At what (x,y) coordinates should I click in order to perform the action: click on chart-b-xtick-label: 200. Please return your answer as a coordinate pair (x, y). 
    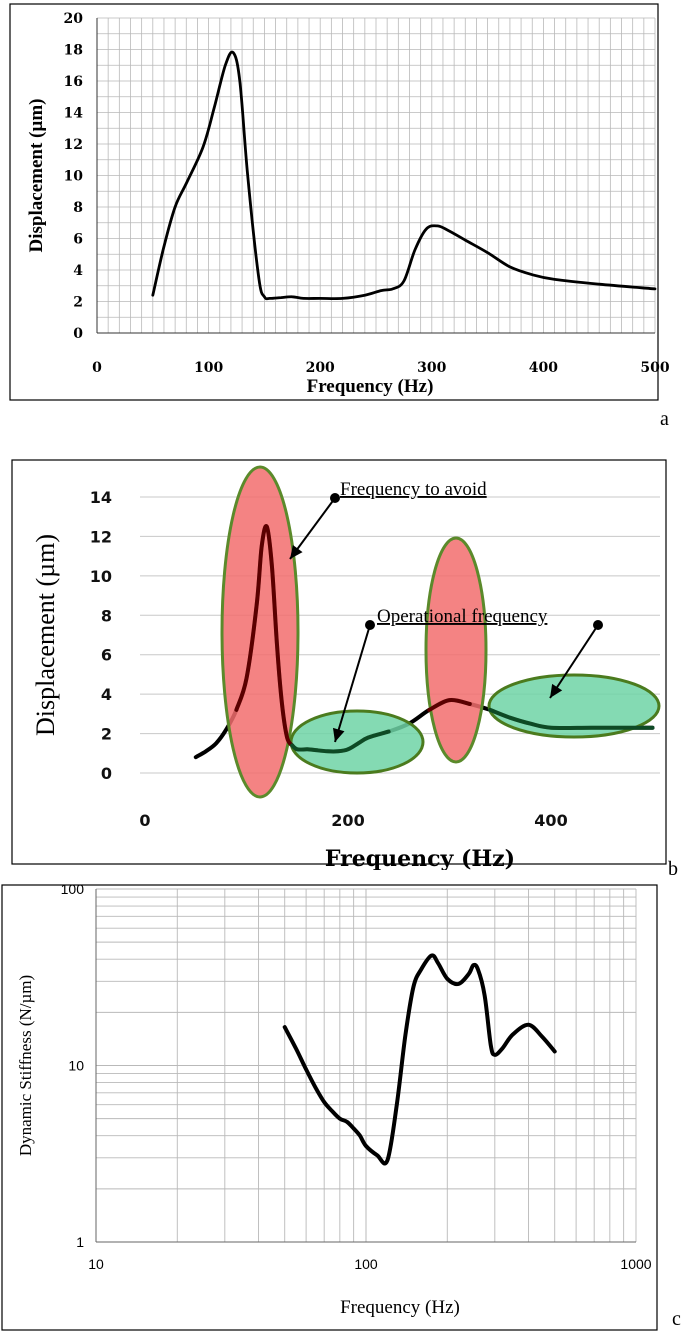
    Looking at the image, I should click on (347, 820).